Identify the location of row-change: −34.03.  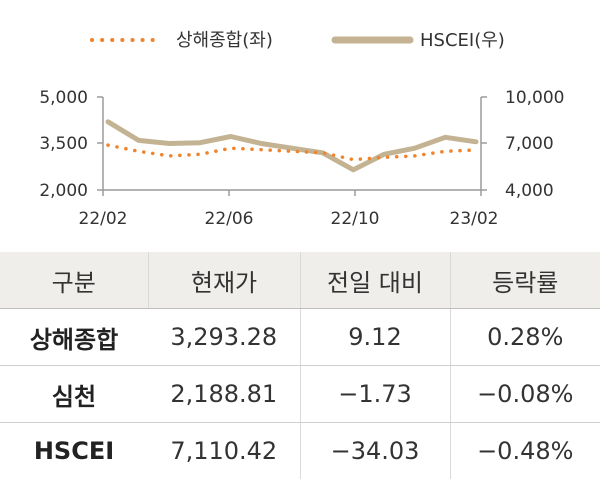
(374, 450).